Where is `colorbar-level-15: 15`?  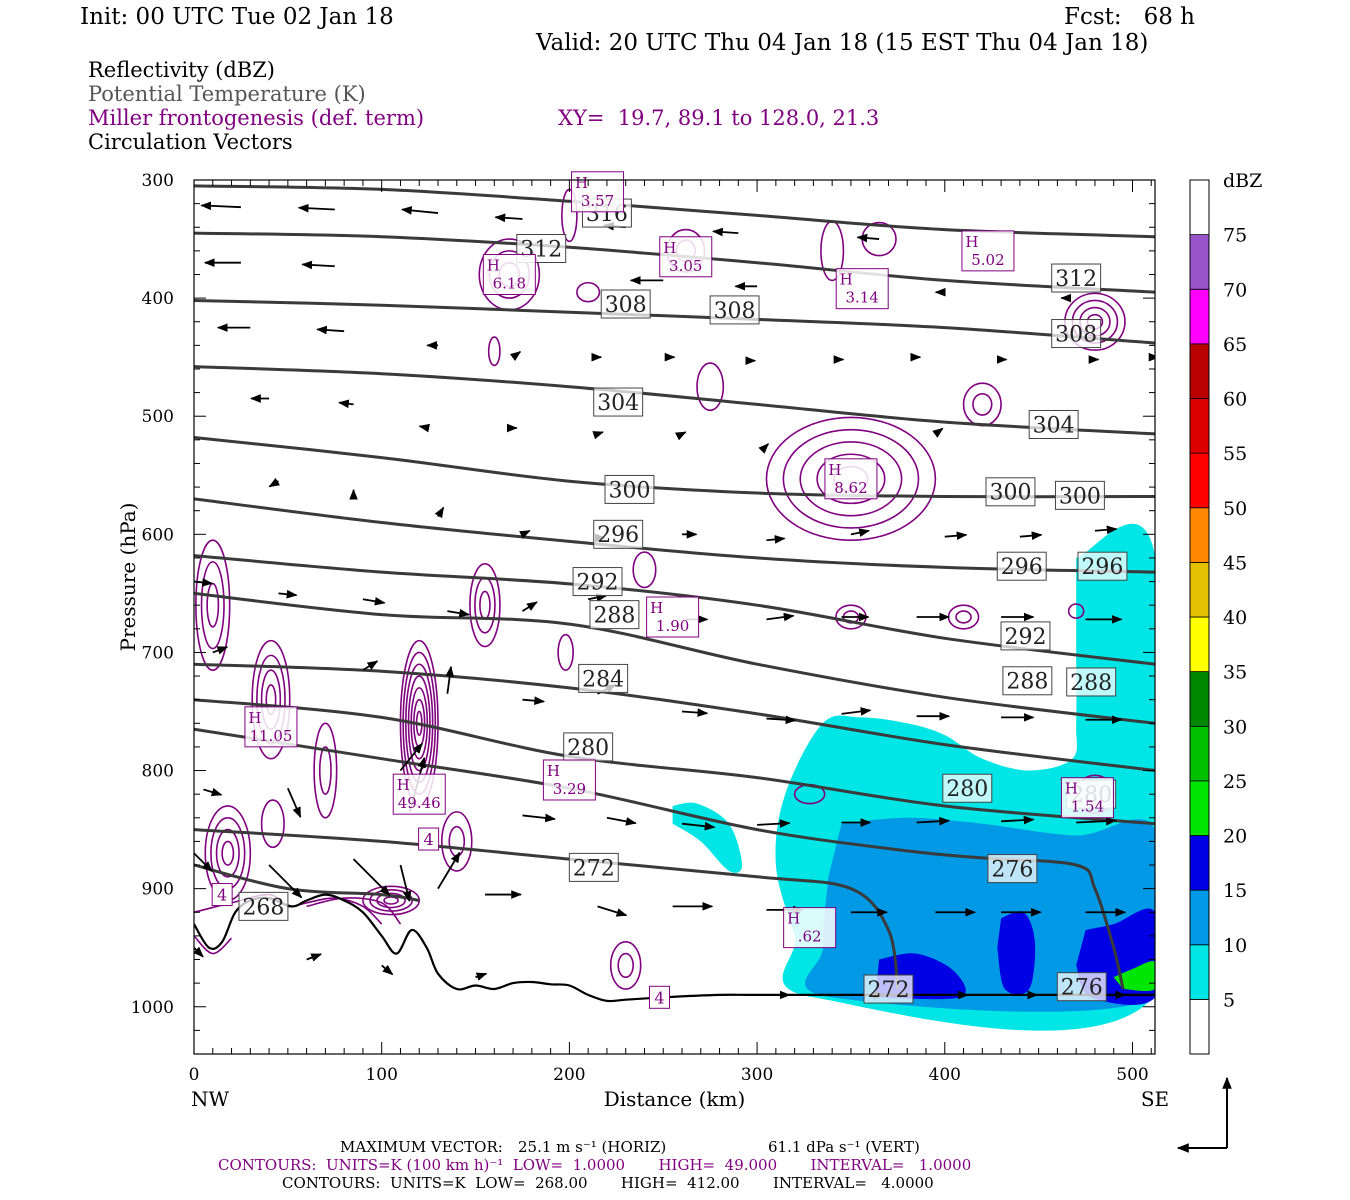 colorbar-level-15: 15 is located at coordinates (1235, 891).